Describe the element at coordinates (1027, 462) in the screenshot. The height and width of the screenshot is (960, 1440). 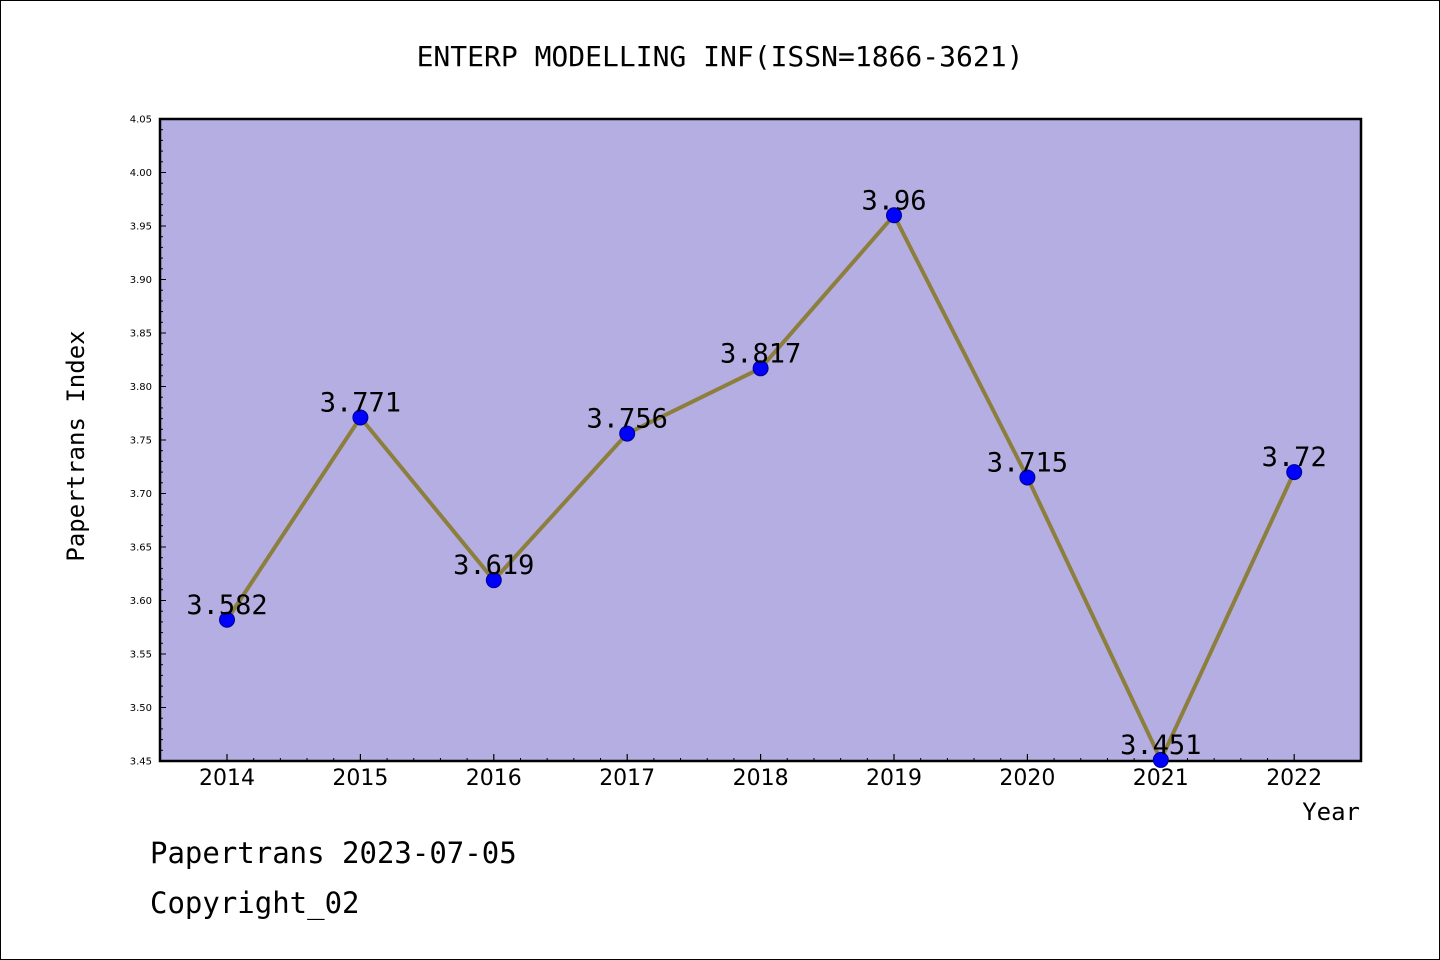
I see `data-label: 3.715` at that location.